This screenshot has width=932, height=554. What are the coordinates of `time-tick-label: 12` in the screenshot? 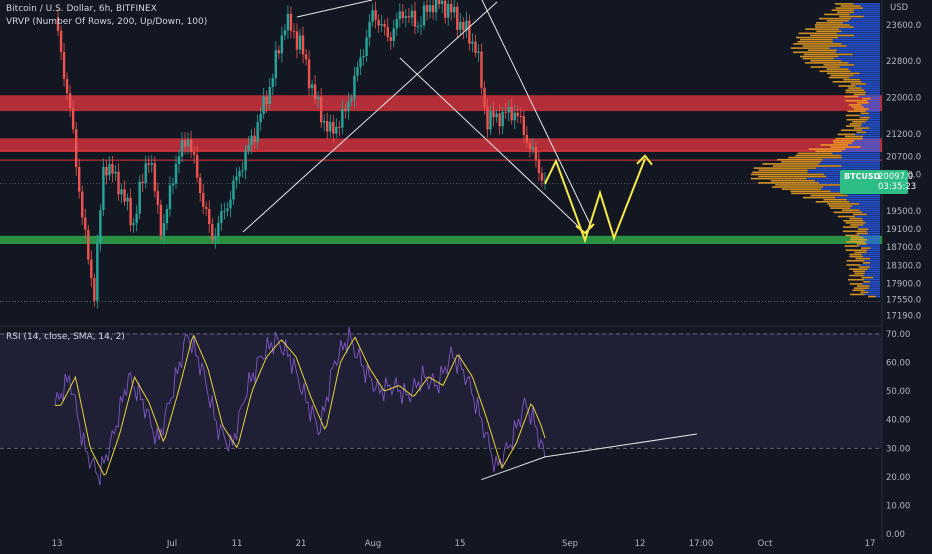 It's located at (640, 544).